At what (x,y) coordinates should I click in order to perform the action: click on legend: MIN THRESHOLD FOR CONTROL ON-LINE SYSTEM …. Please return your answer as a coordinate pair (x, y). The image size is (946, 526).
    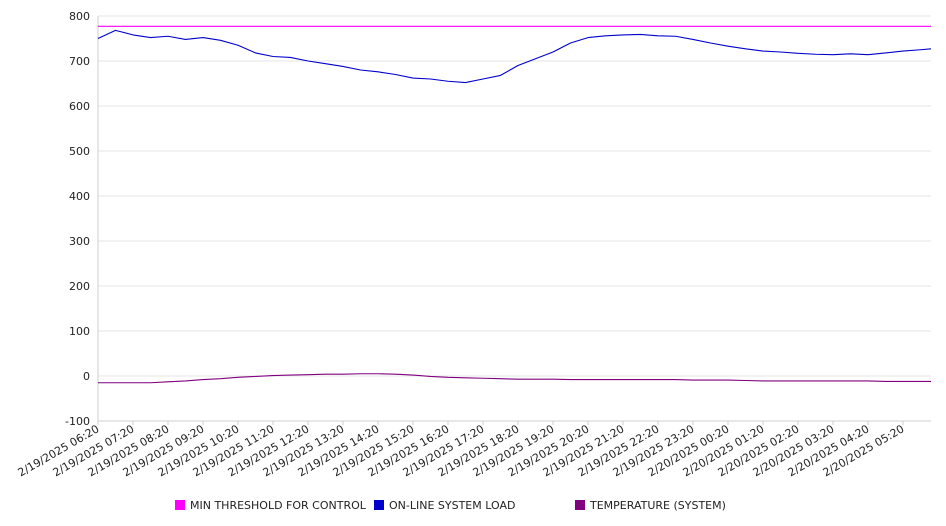
    Looking at the image, I should click on (450, 505).